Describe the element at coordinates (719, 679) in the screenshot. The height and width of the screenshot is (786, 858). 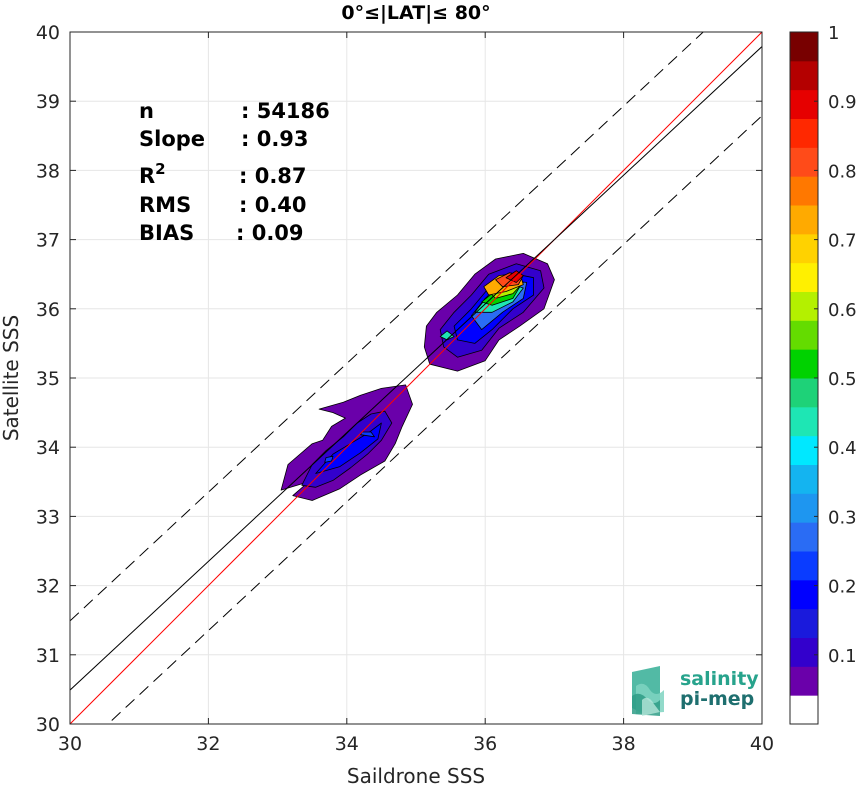
I see `logo-line-salinity: salinity` at that location.